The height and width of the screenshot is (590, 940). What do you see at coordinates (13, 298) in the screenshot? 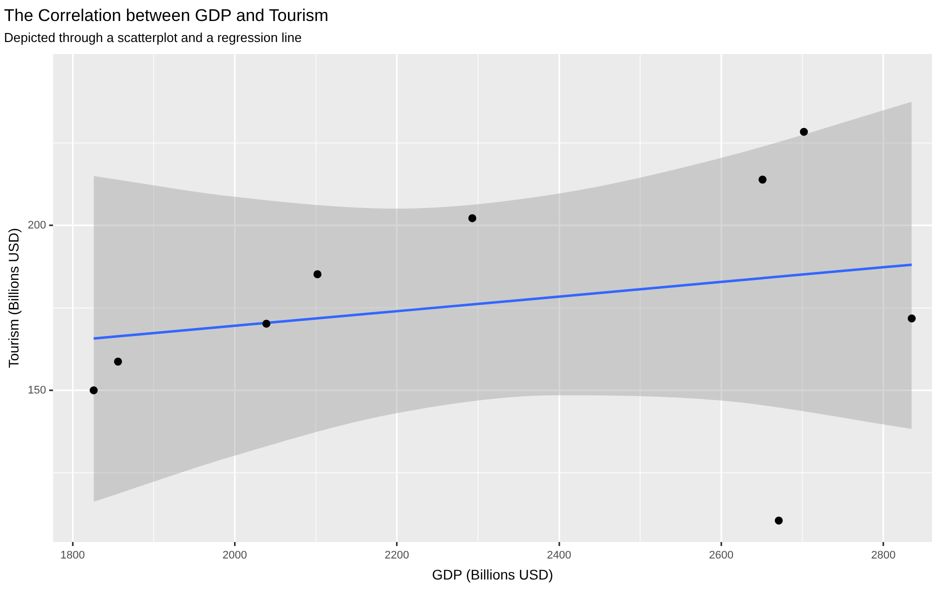
I see `y-axis-title: Tourism (Billions USD)` at bounding box center [13, 298].